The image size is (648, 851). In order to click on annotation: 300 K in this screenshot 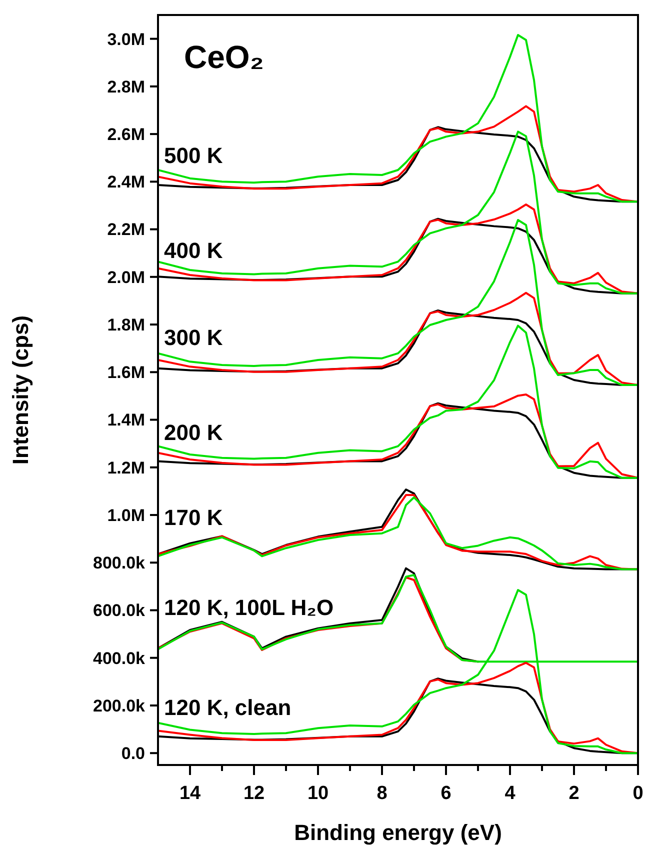, I will do `click(193, 337)`.